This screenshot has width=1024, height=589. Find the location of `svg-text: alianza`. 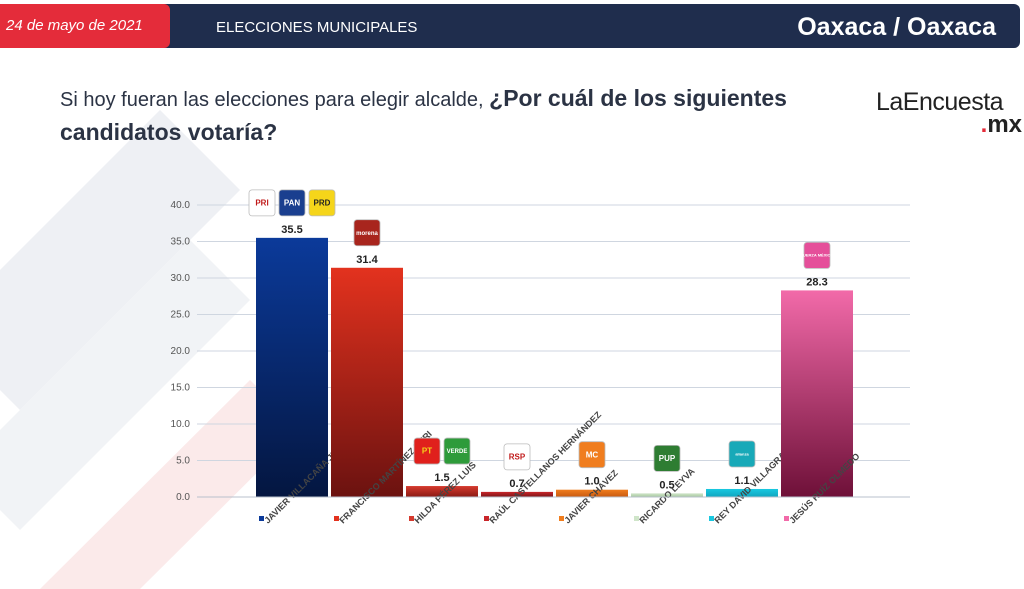

svg-text: alianza is located at coordinates (742, 453).